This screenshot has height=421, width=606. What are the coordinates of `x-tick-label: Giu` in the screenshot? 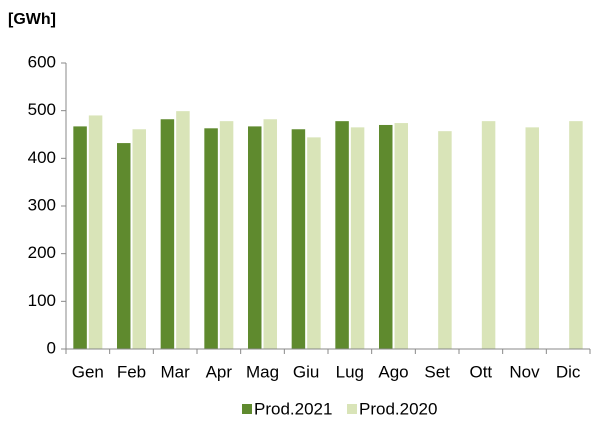 It's located at (306, 371).